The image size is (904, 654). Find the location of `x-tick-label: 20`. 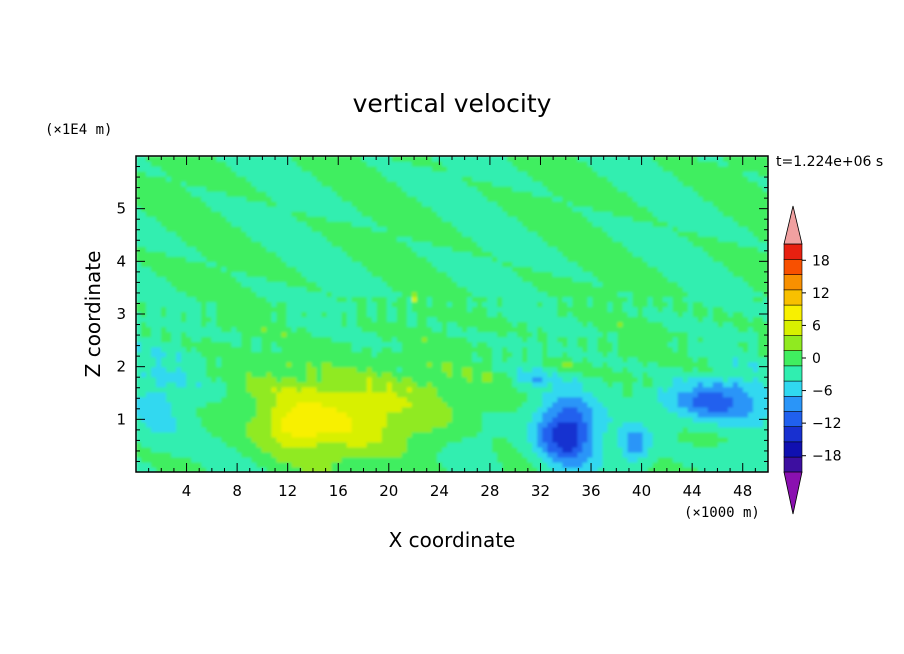

x-tick-label: 20 is located at coordinates (388, 491).